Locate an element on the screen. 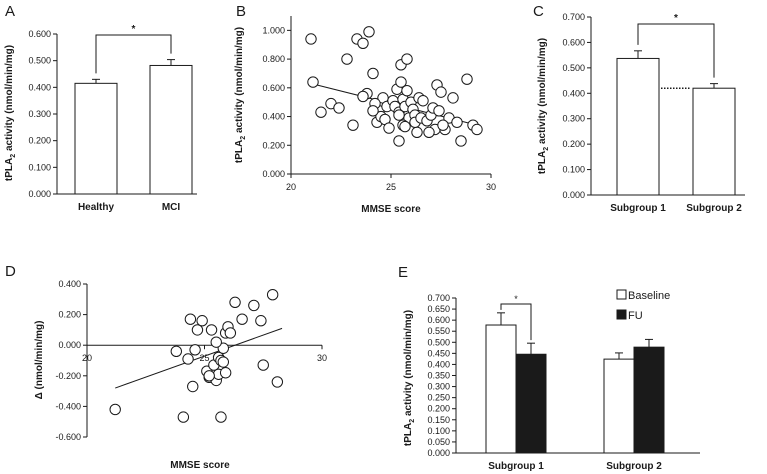  e-y-tick-label: 0.700 is located at coordinates (438, 298).